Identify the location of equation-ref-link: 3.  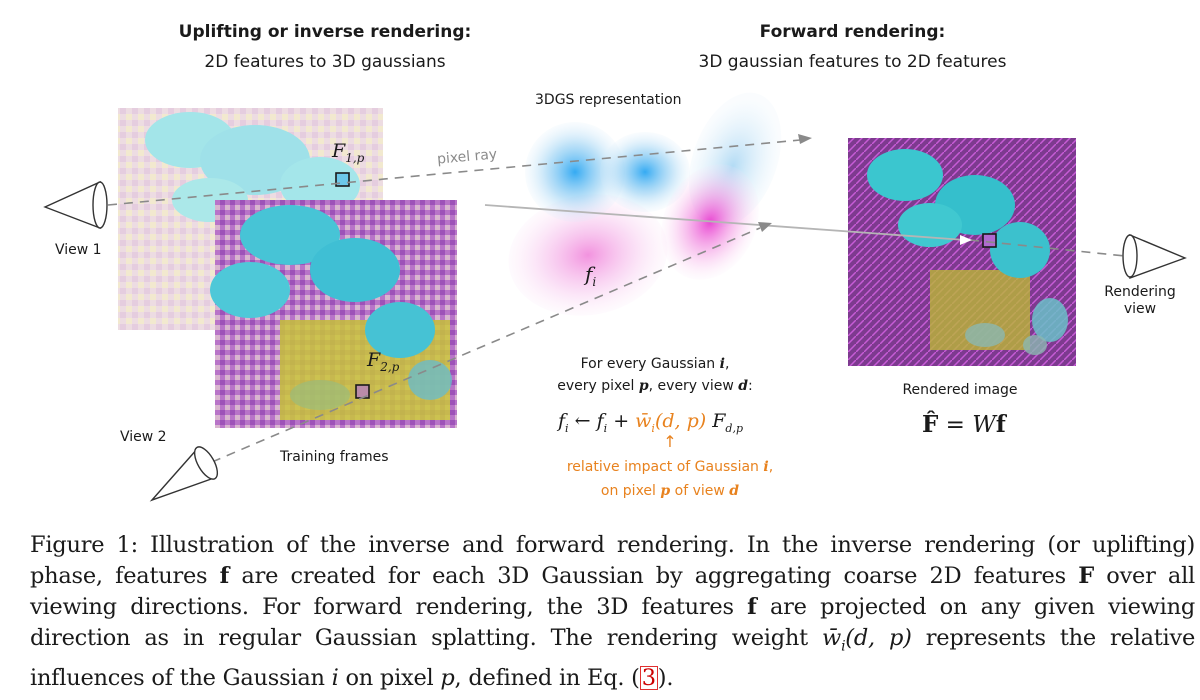
(648, 677).